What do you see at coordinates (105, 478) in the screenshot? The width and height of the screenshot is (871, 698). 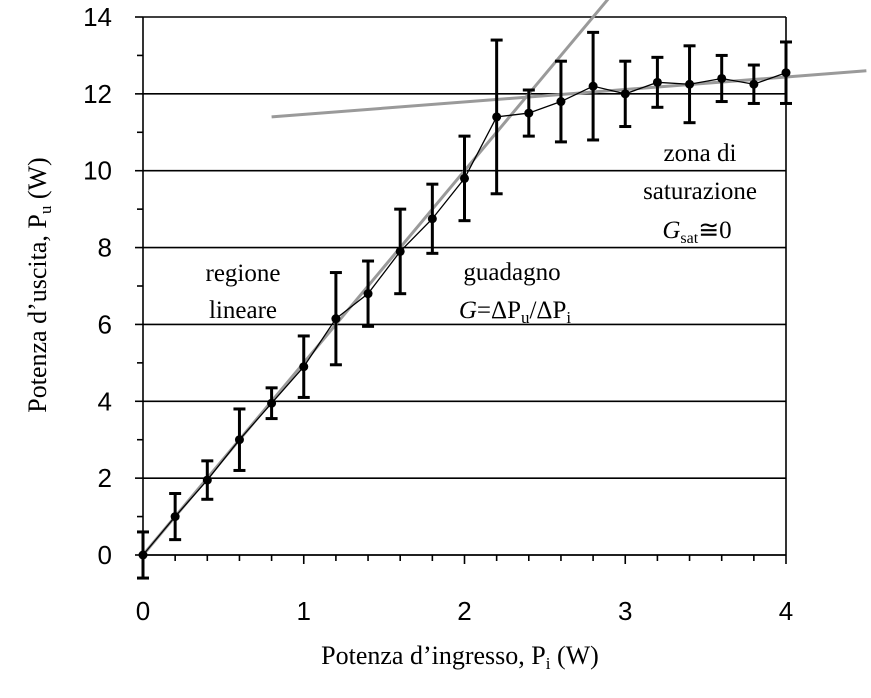 I see `y-tick-label: 2` at bounding box center [105, 478].